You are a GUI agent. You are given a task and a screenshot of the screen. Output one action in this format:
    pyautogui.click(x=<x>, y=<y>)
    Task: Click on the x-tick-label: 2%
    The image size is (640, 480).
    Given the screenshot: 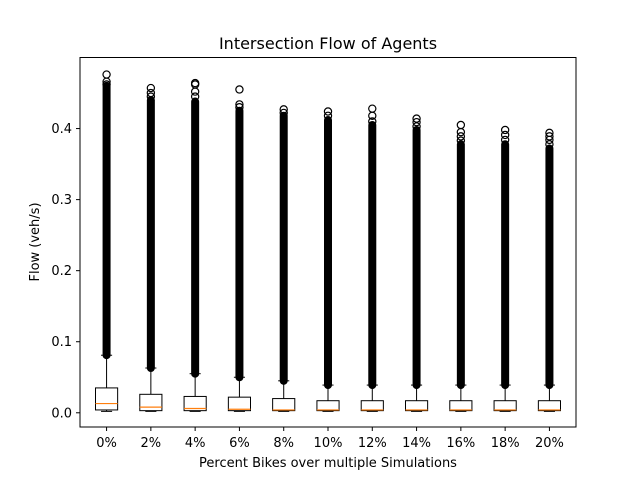 What is the action you would take?
    pyautogui.click(x=151, y=443)
    